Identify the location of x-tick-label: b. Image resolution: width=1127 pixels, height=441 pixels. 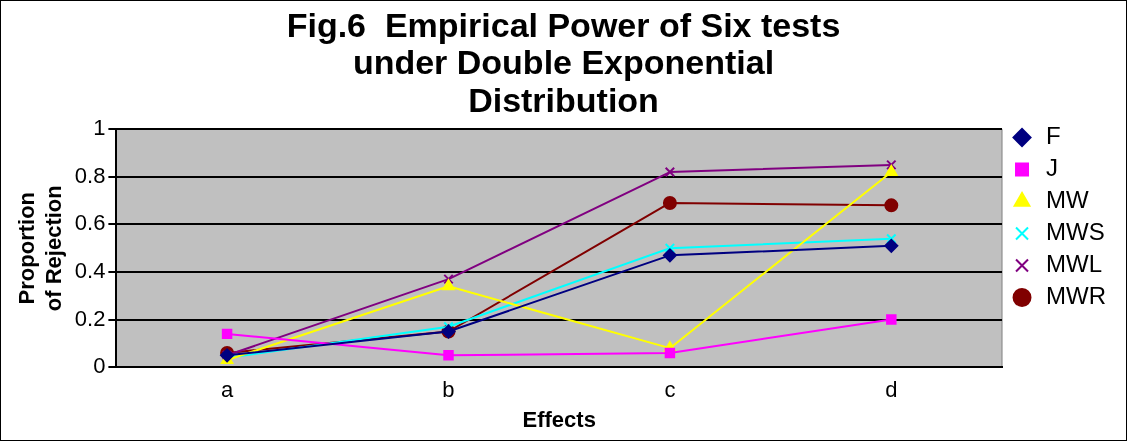
(448, 390).